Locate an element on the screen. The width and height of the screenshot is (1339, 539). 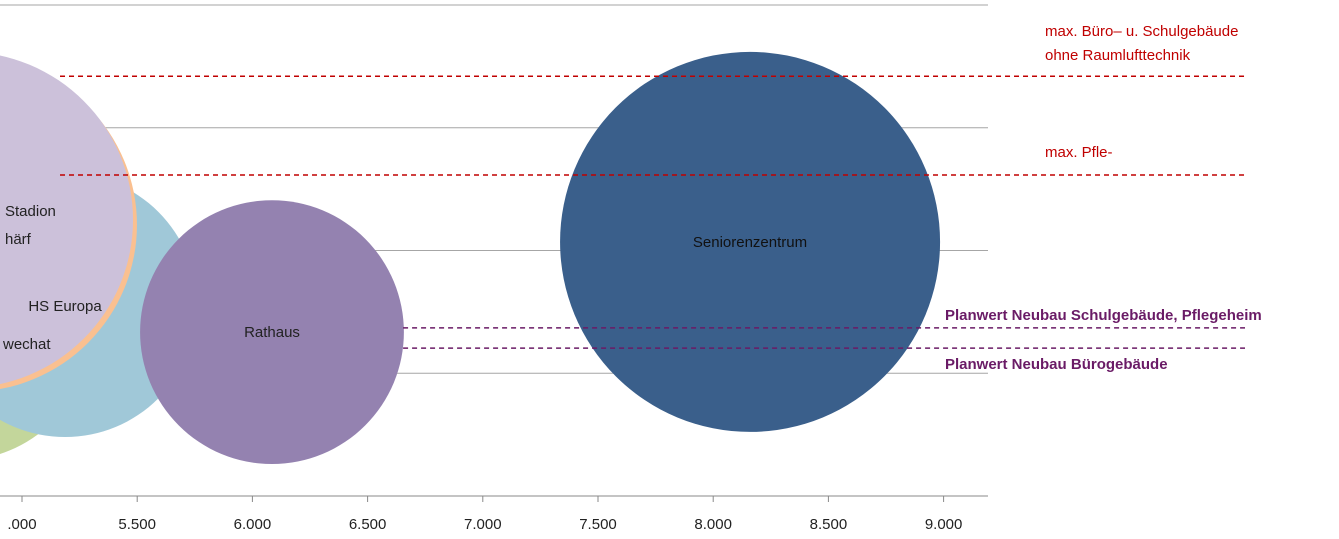
bubble-label: wechat is located at coordinates (26, 344).